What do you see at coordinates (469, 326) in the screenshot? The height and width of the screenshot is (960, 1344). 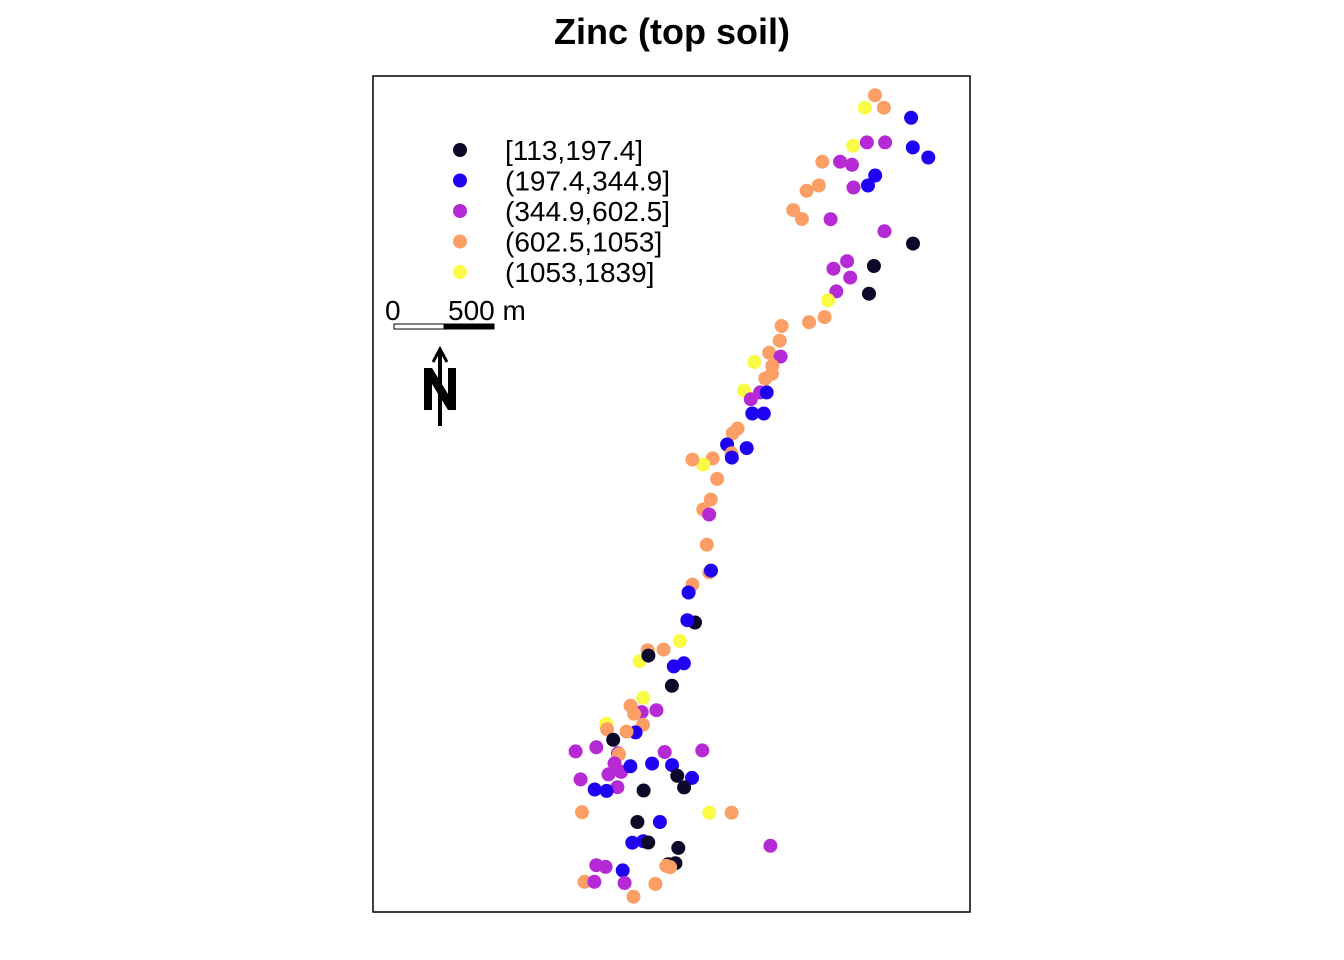 I see `scale-bar-black-segment` at bounding box center [469, 326].